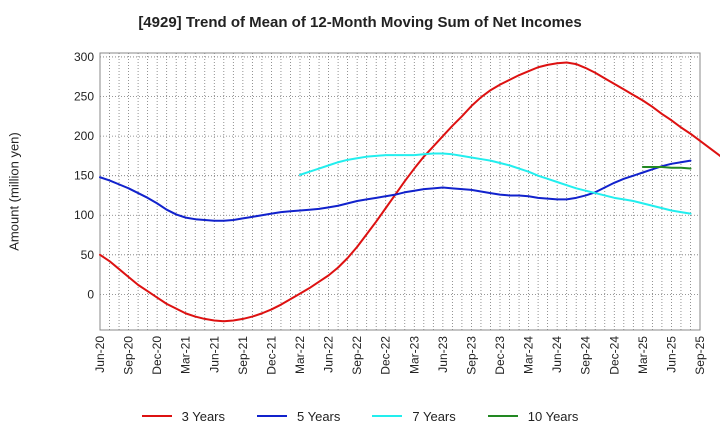 The image size is (720, 440). Describe the element at coordinates (414, 355) in the screenshot. I see `x-tick-label: Mar-23` at that location.